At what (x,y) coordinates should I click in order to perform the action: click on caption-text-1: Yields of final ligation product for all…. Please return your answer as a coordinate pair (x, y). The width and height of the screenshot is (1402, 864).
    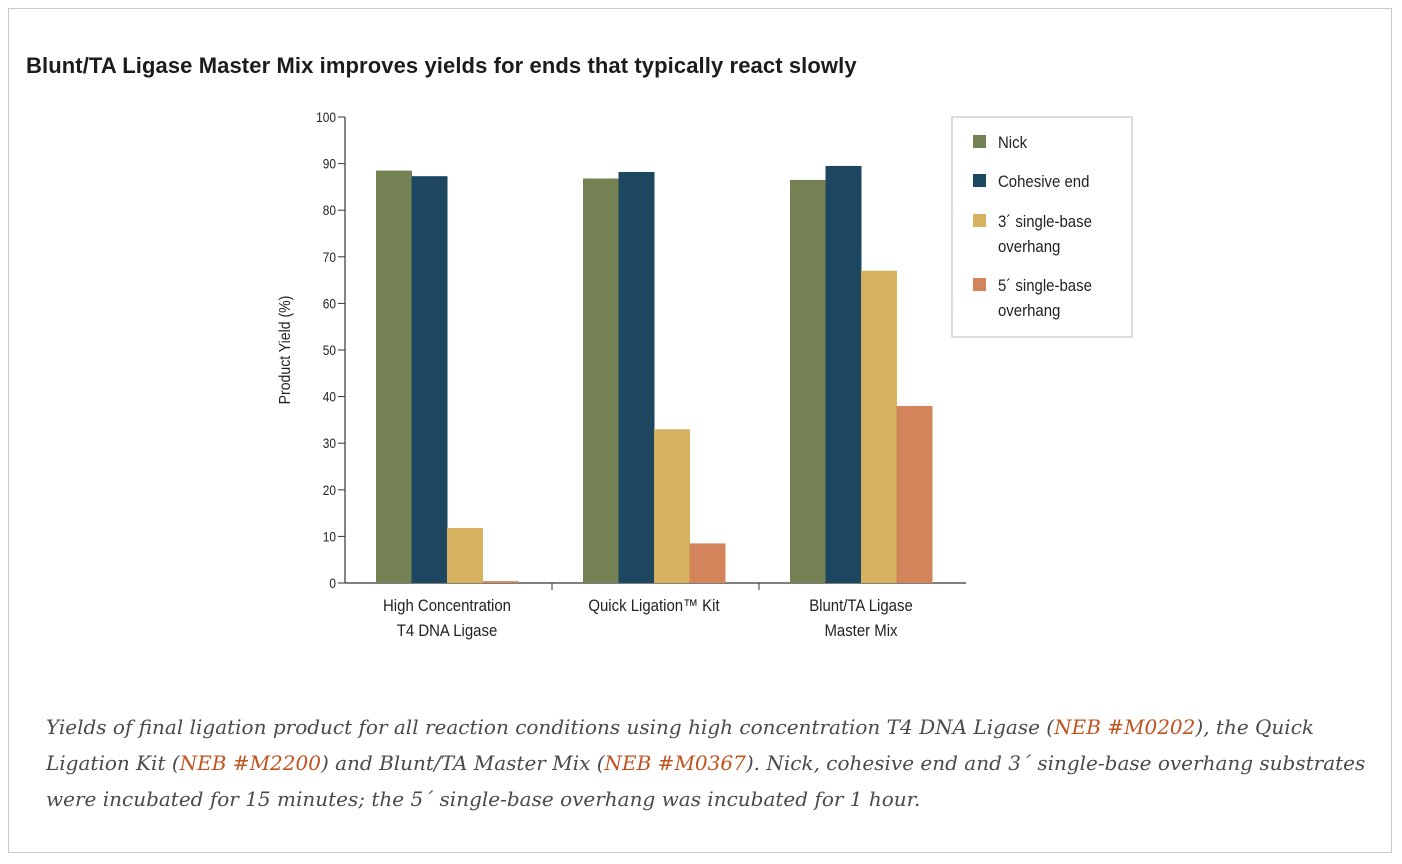
    Looking at the image, I should click on (550, 727).